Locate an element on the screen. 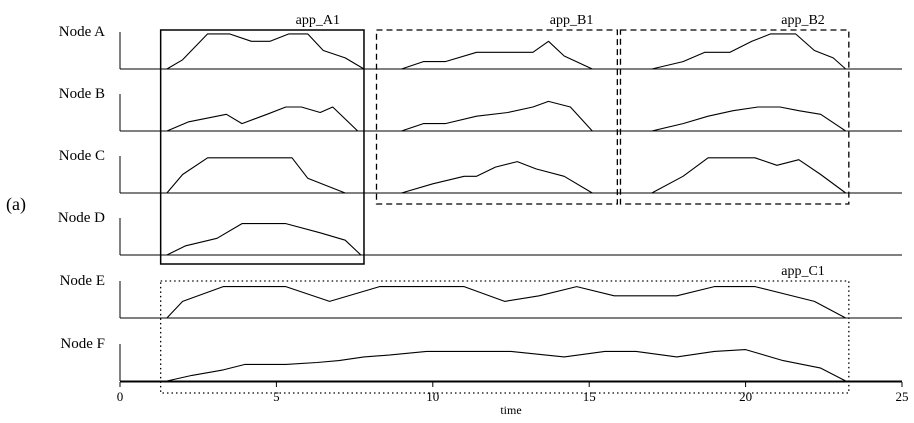  x-tick-label: 25 is located at coordinates (902, 396).